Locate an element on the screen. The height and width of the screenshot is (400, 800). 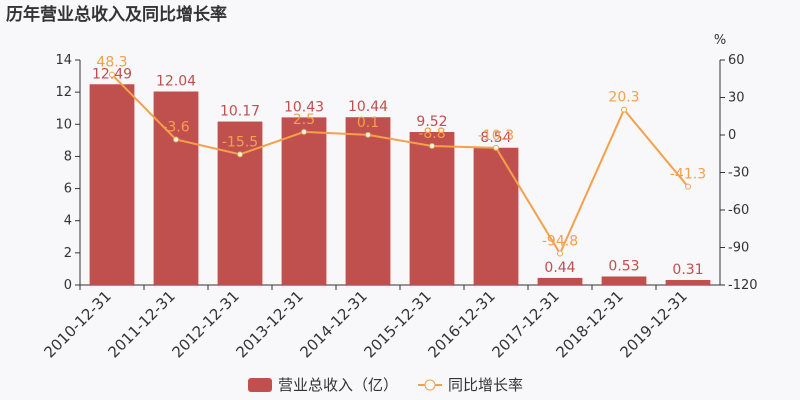
y-tick-label: 10 is located at coordinates (63, 124).